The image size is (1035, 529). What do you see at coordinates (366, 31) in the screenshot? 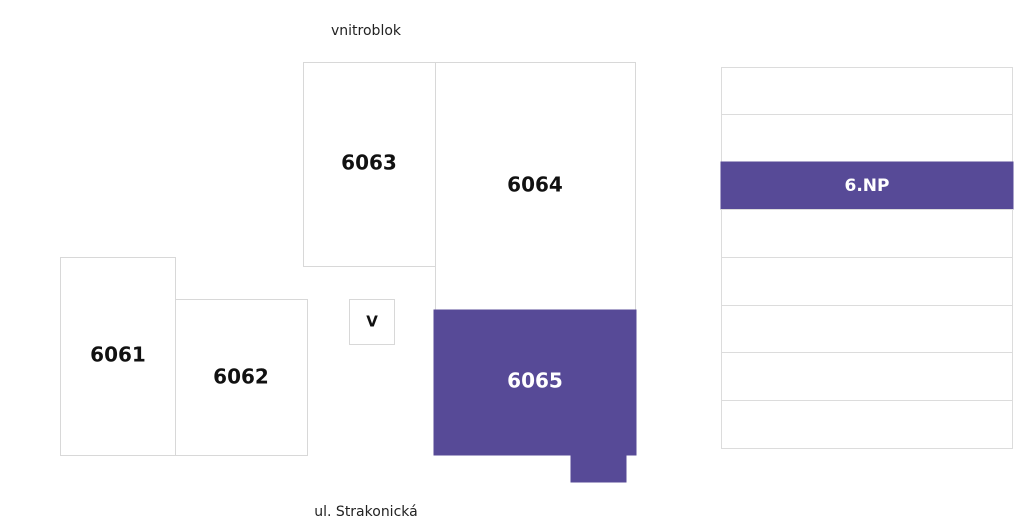
I see `courtyard-label: vnitroblok` at bounding box center [366, 31].